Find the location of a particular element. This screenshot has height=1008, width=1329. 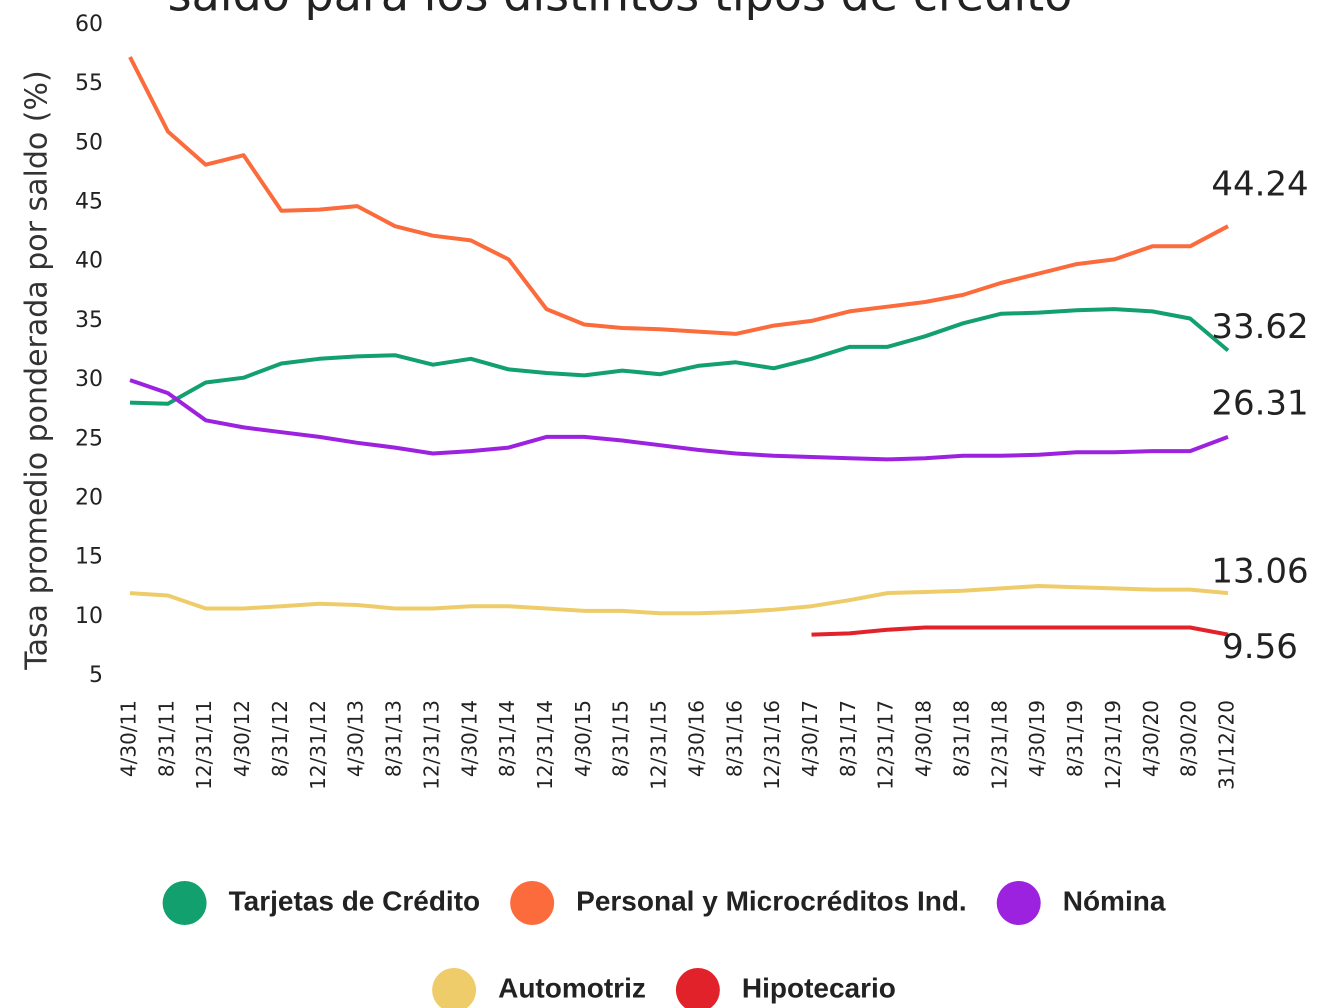

y-tick-label: 30 is located at coordinates (89, 379).